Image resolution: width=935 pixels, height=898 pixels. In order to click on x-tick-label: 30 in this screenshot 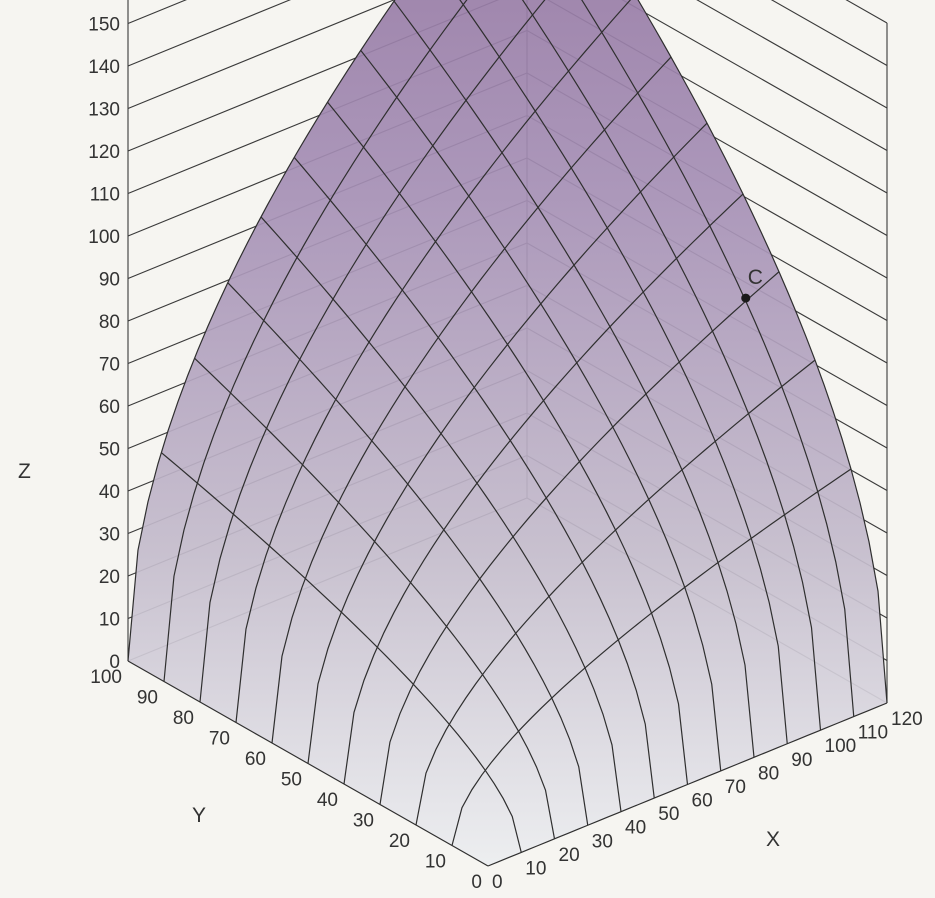, I will do `click(602, 841)`.